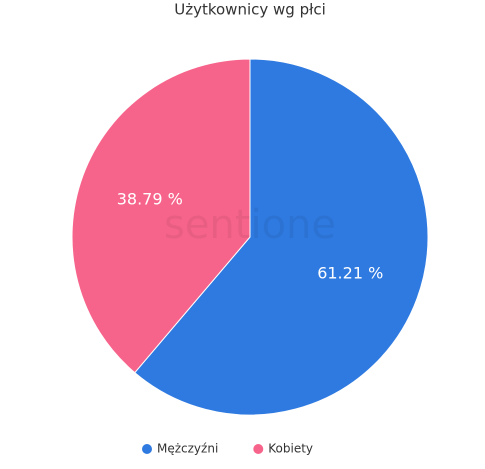 The width and height of the screenshot is (485, 469). What do you see at coordinates (250, 10) in the screenshot?
I see `chart-title: Użytkownicy wg płci` at bounding box center [250, 10].